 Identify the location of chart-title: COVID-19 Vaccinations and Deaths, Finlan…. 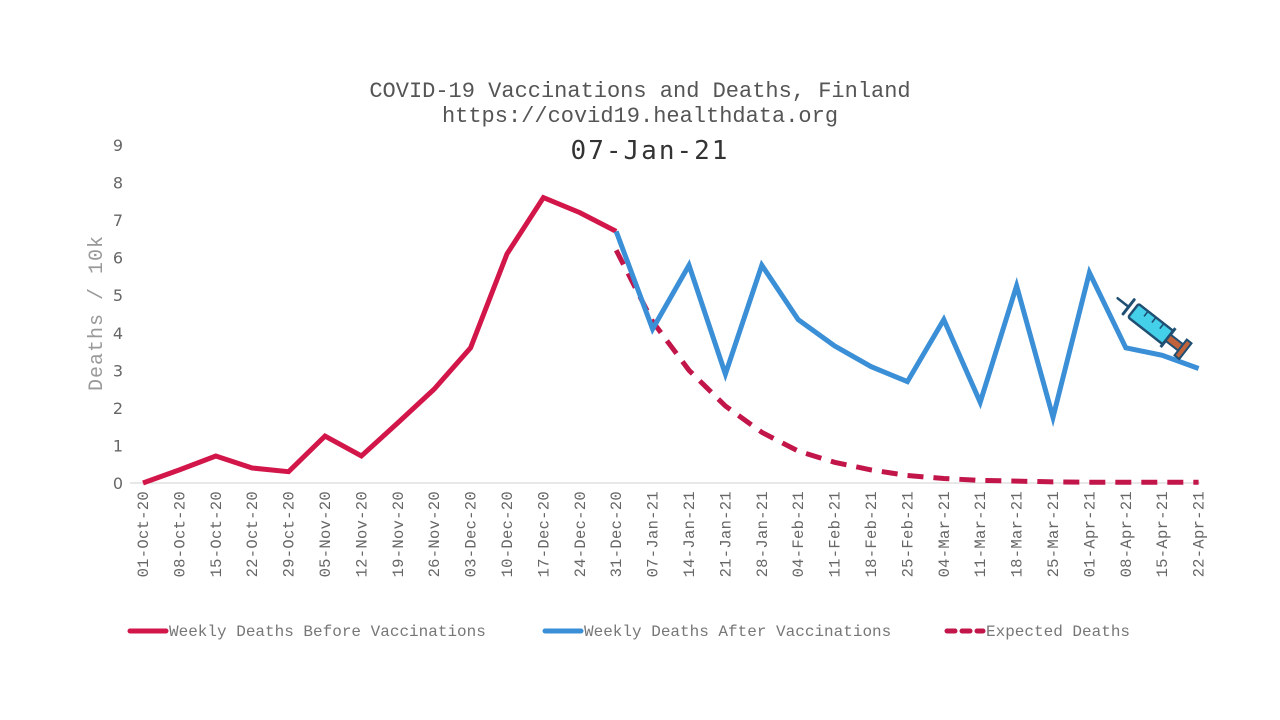
(639, 91).